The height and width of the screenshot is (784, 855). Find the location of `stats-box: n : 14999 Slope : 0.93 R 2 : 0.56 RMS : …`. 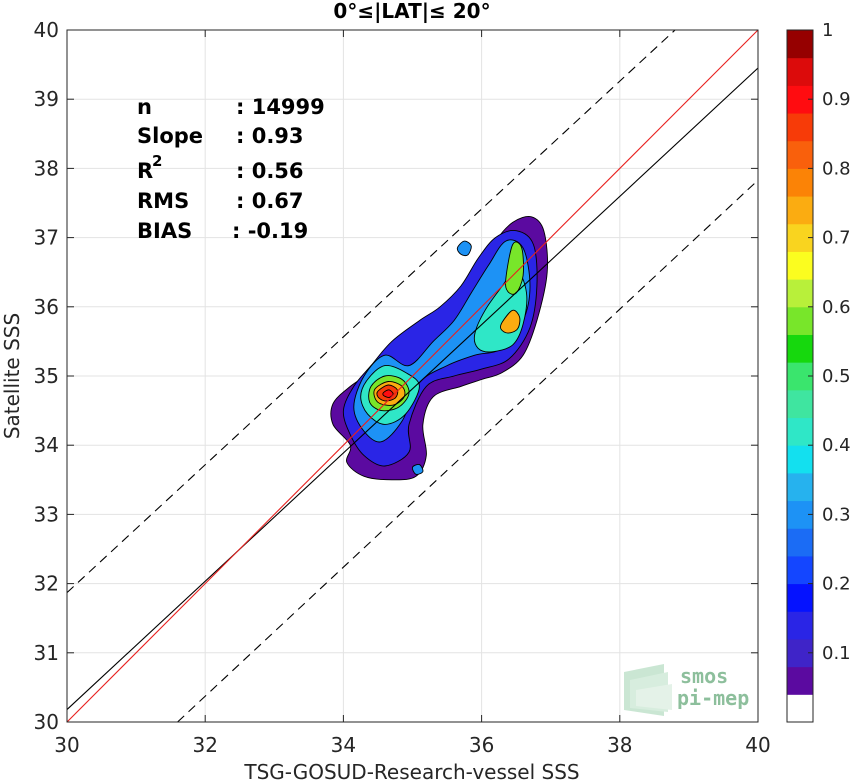

stats-box: n : 14999 Slope : 0.93 R 2 : 0.56 RMS : … is located at coordinates (231, 169).